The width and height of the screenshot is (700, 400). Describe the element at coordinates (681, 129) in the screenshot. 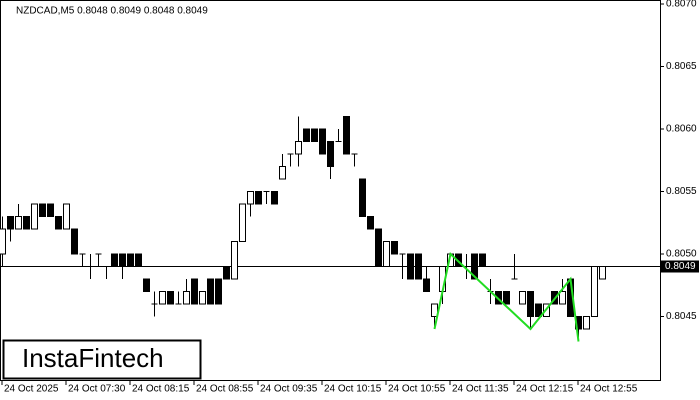

I see `y-tick-label: 0.8060` at that location.